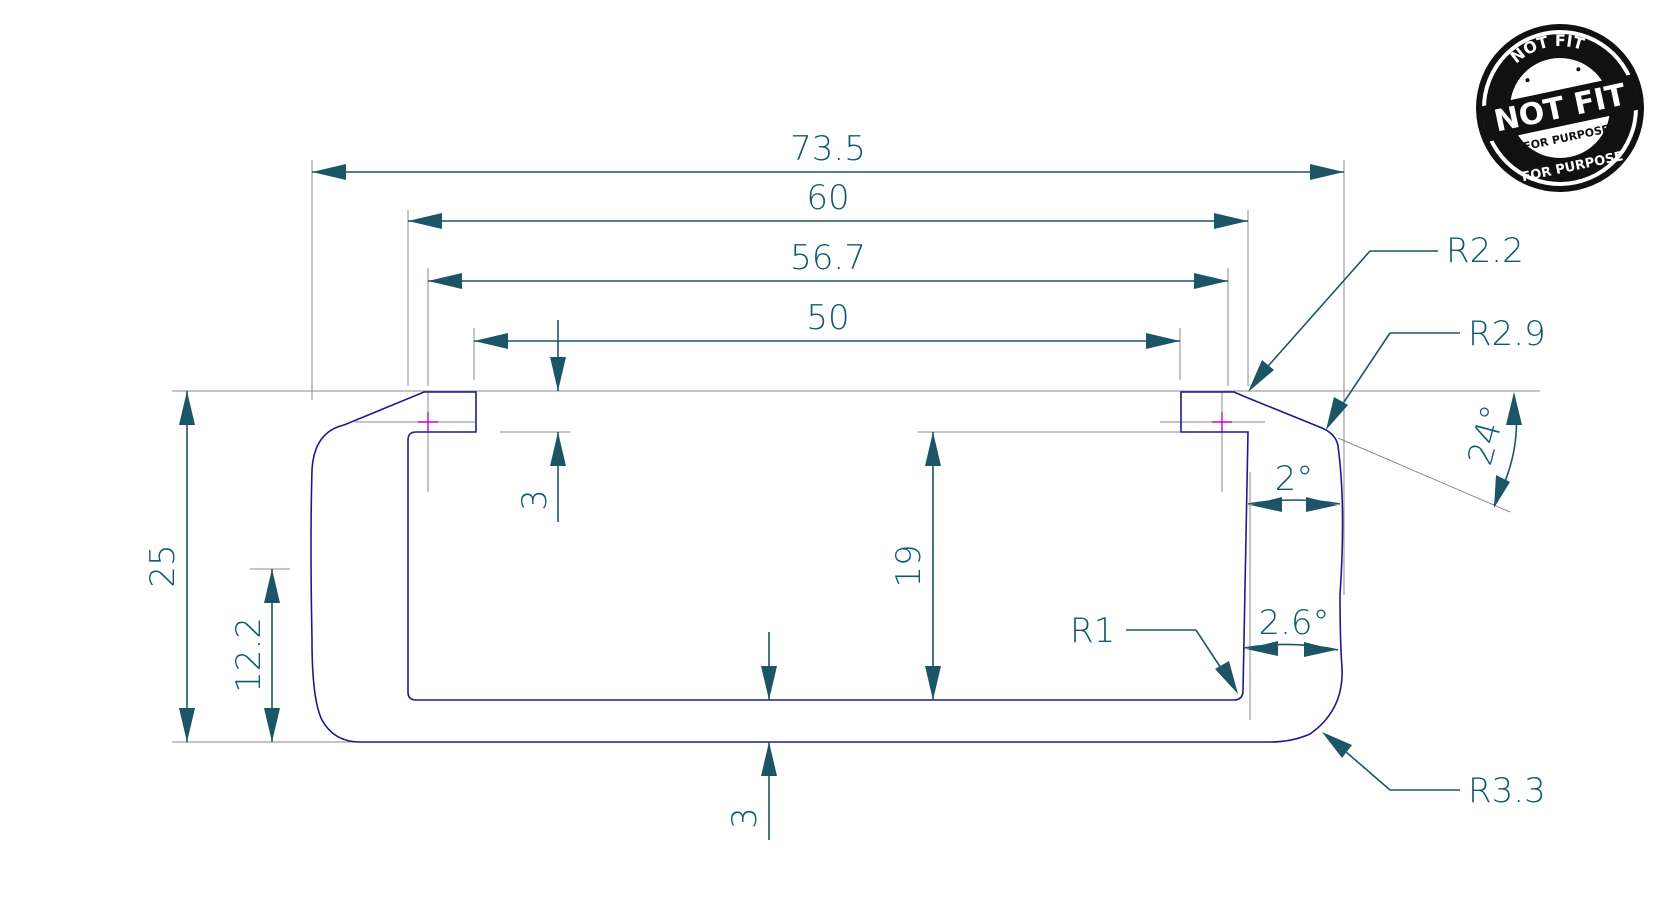  I want to click on dim-overall-width: 73.5, so click(828, 154).